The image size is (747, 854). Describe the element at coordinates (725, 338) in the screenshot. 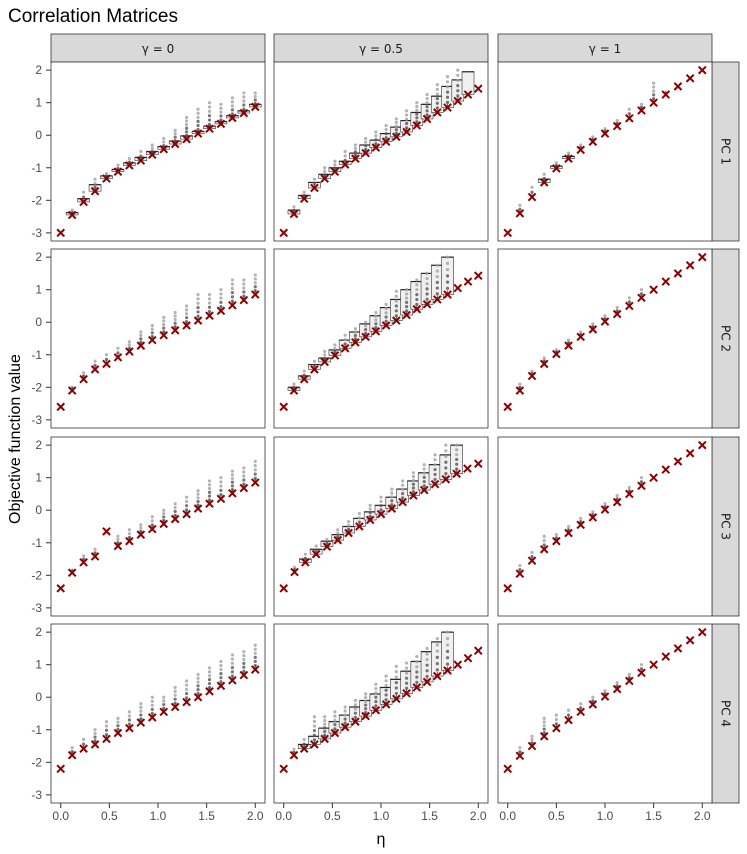

I see `row-strip` at that location.